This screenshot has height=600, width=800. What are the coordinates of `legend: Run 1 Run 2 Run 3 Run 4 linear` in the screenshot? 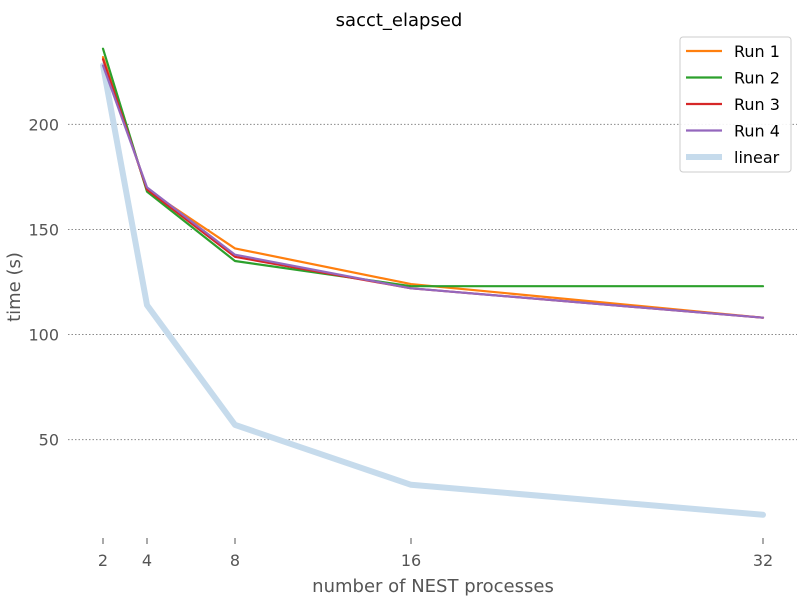 It's located at (735, 104).